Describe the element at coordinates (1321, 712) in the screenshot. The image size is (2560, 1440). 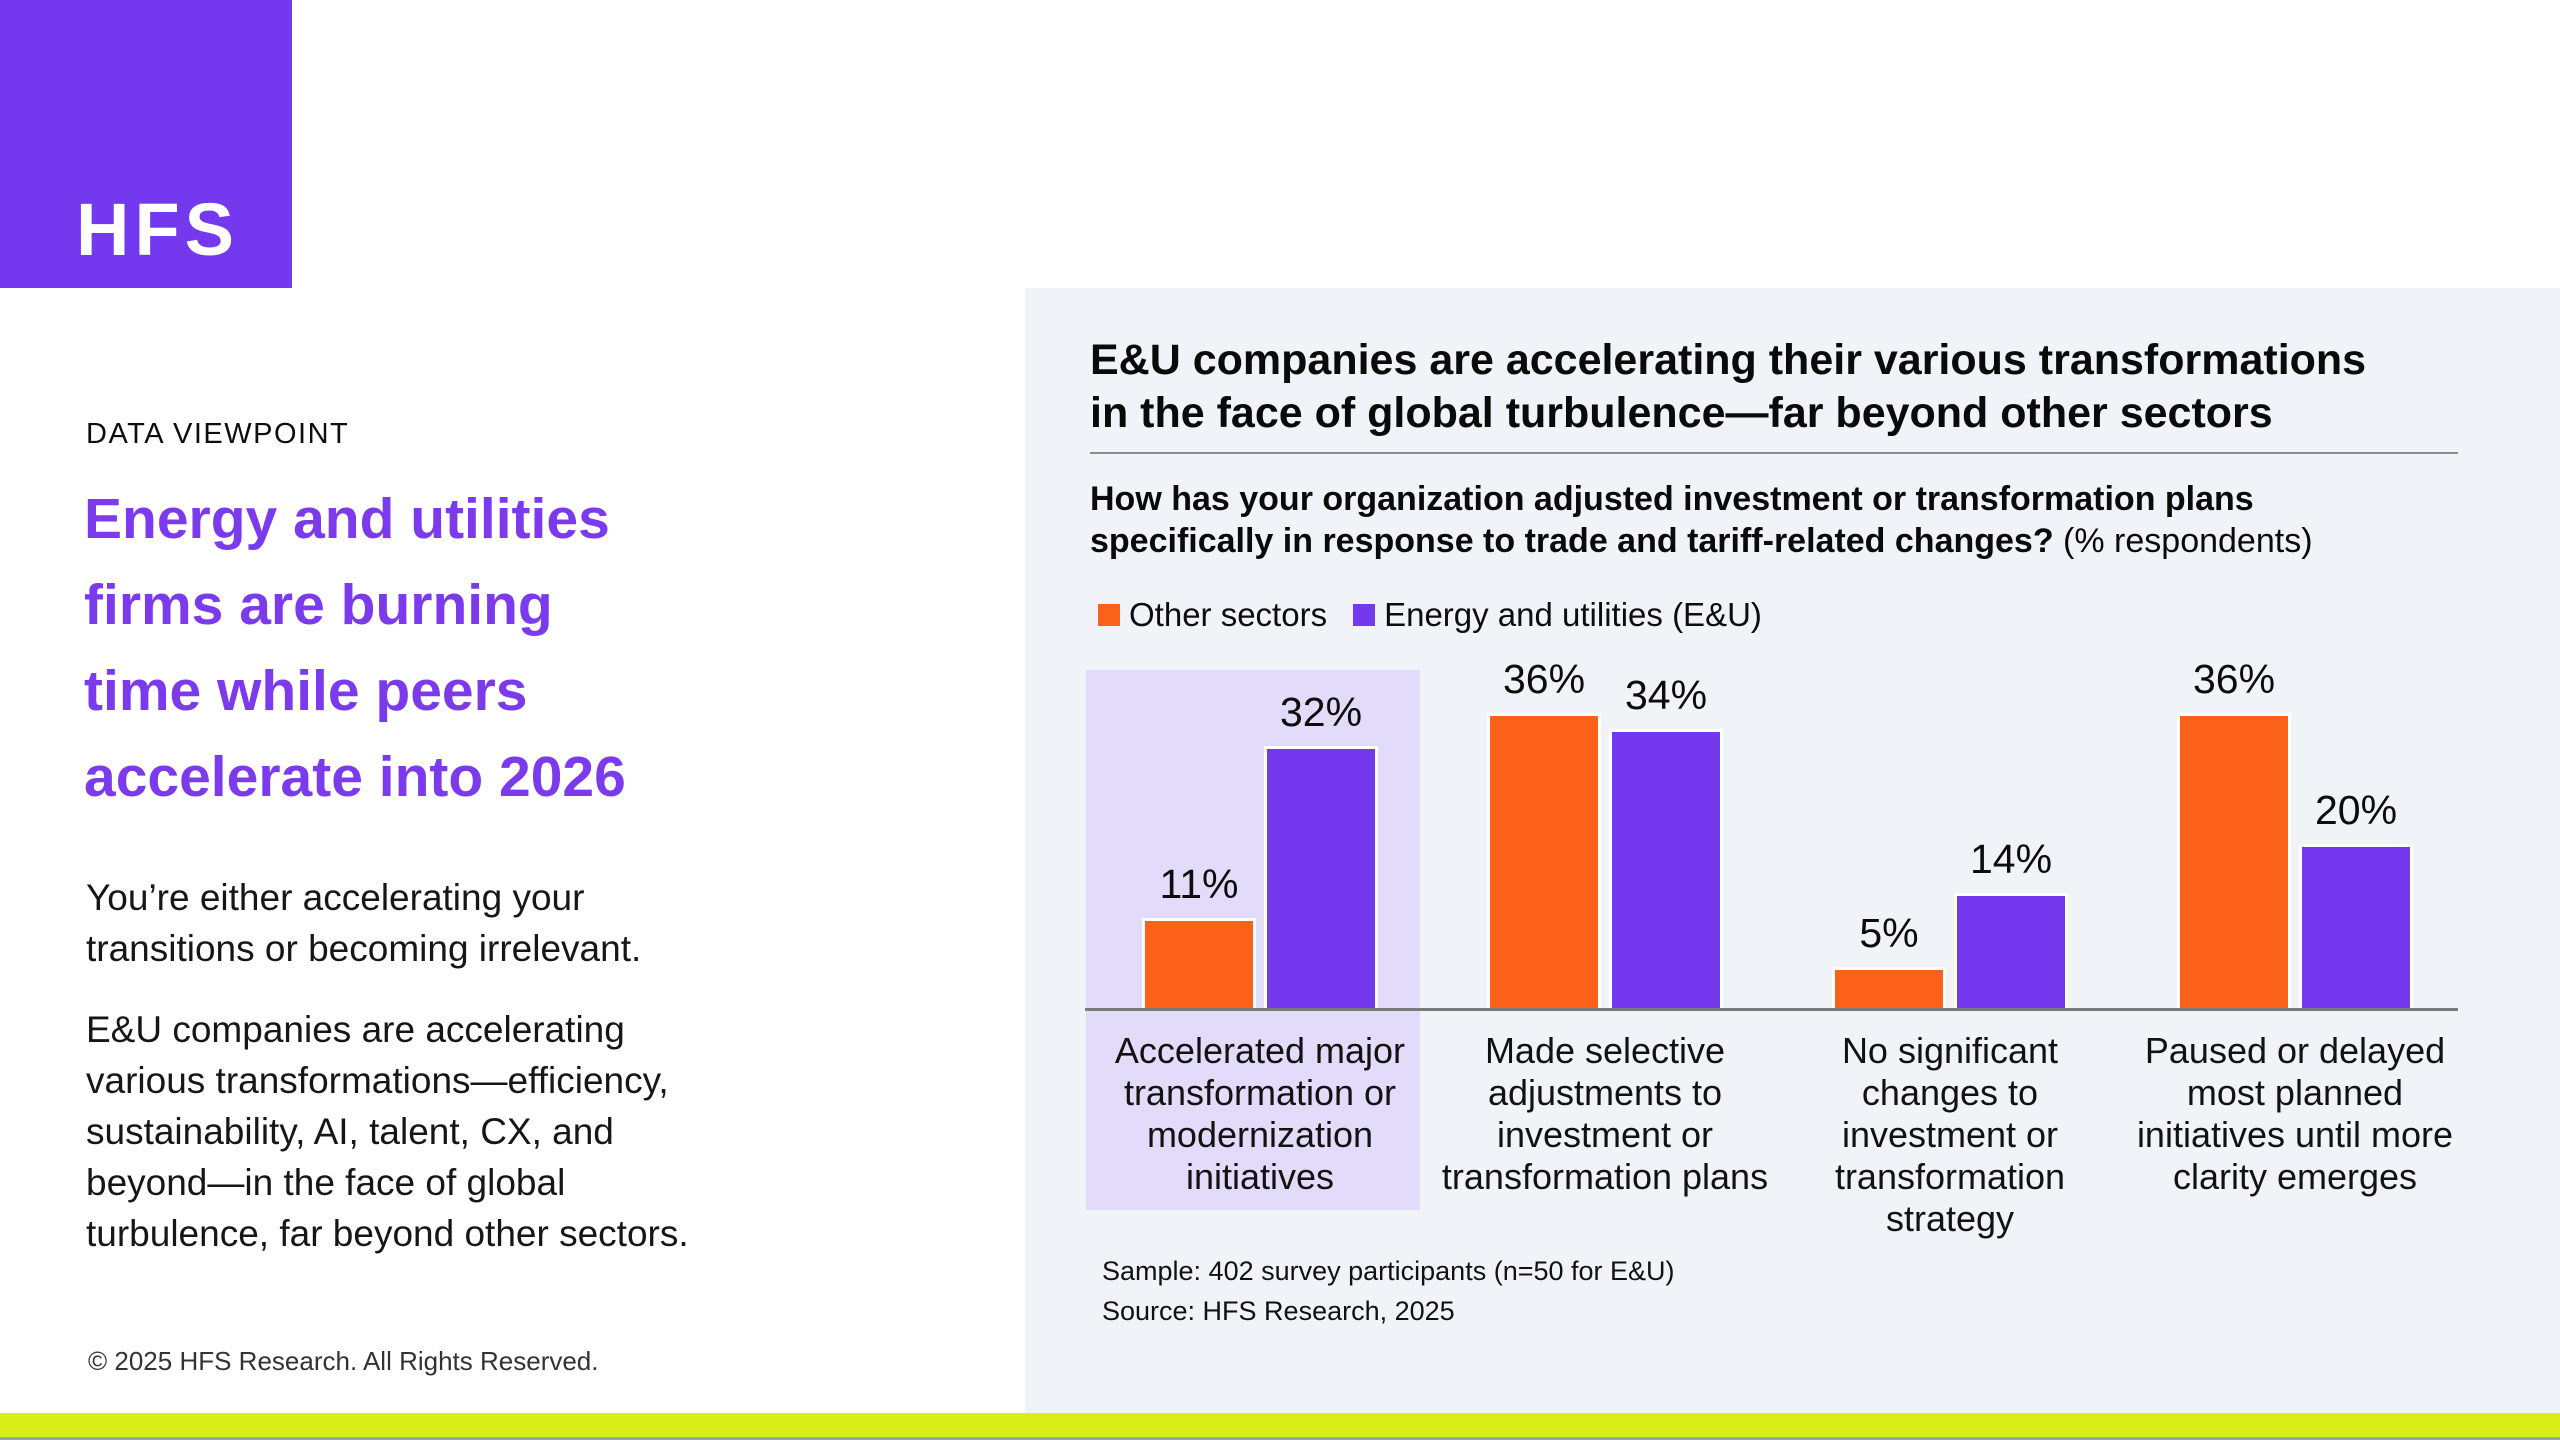
I see `bar-value-label-energy-utilities-0: 32%` at that location.